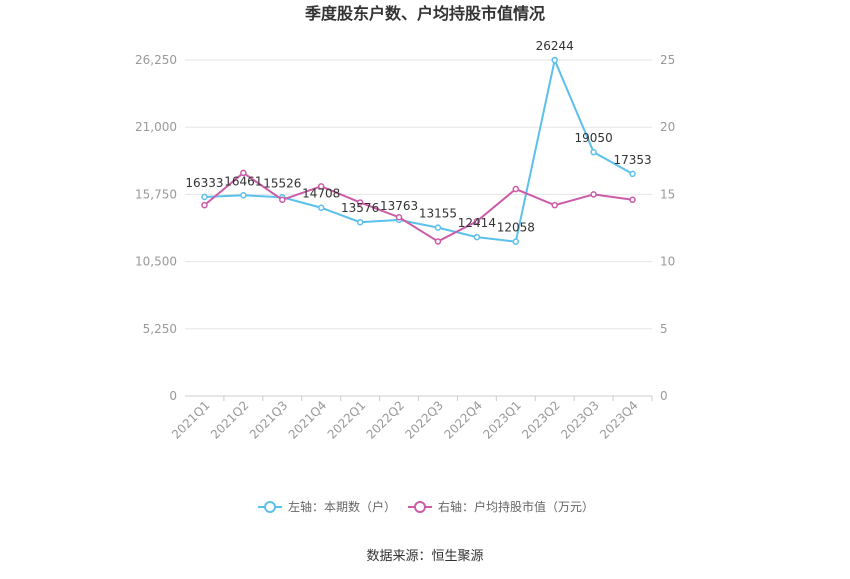 The image size is (850, 579). What do you see at coordinates (632, 160) in the screenshot?
I see `data-label: 17353` at bounding box center [632, 160].